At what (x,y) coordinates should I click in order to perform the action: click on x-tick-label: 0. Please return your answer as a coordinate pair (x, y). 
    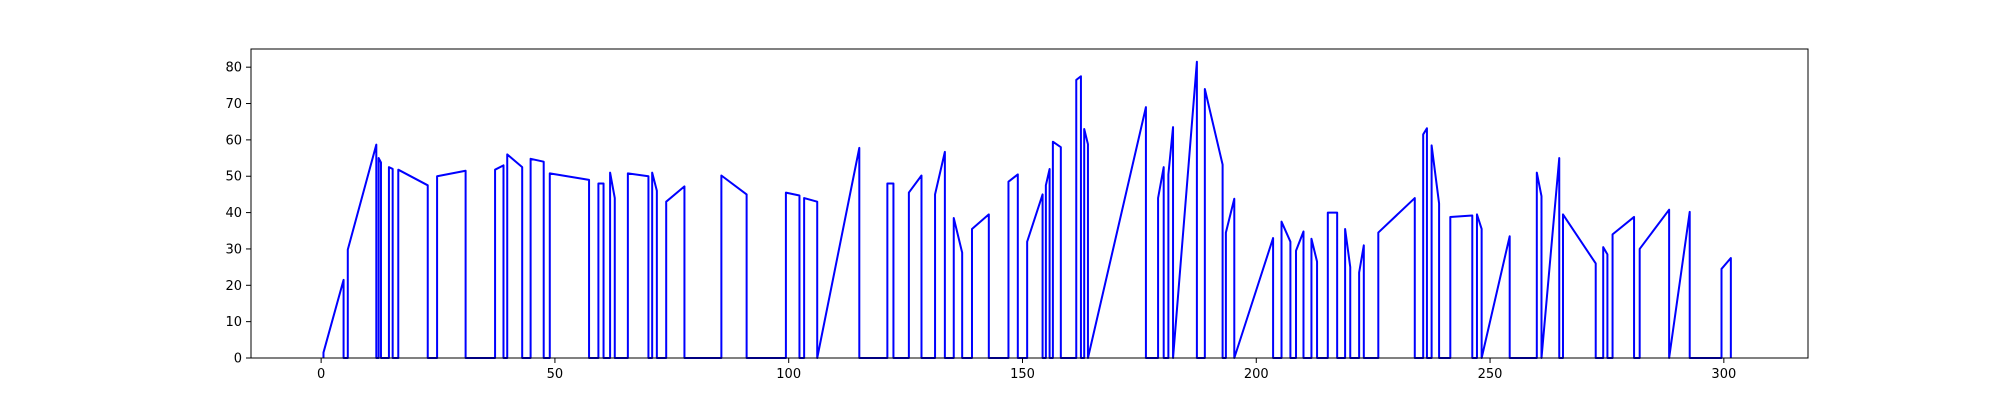
    Looking at the image, I should click on (321, 374).